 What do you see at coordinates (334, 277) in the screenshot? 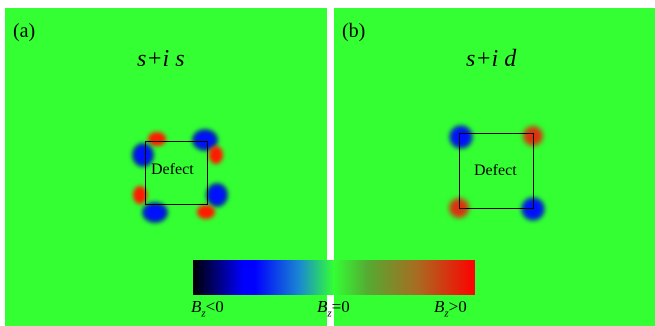
I see `colorbar` at bounding box center [334, 277].